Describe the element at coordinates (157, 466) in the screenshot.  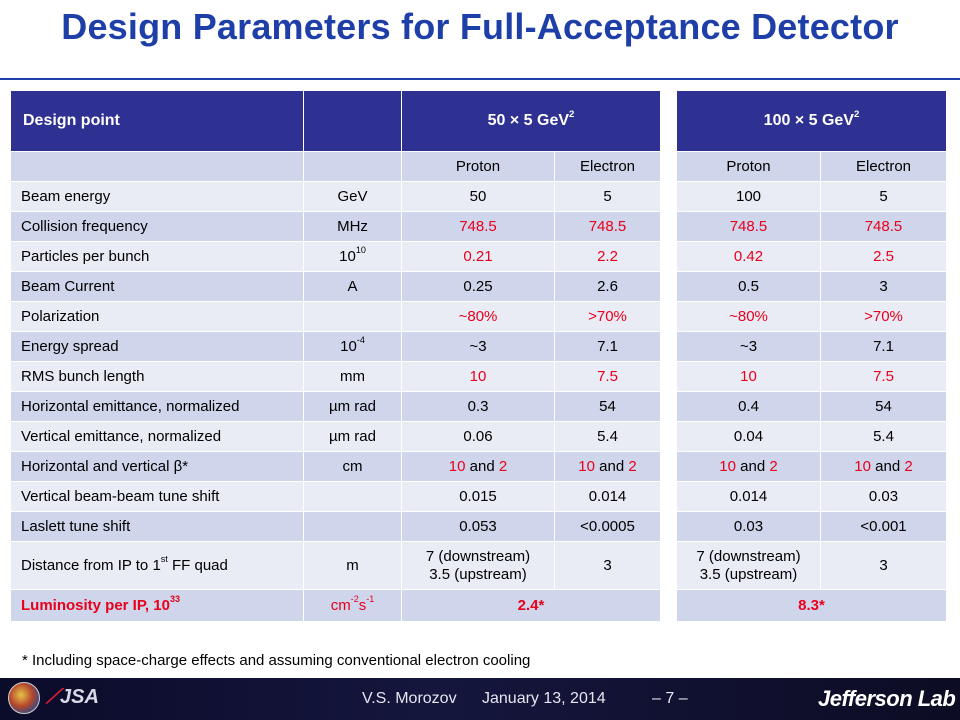
I see `row-label: Horizontal and vertical β*` at that location.